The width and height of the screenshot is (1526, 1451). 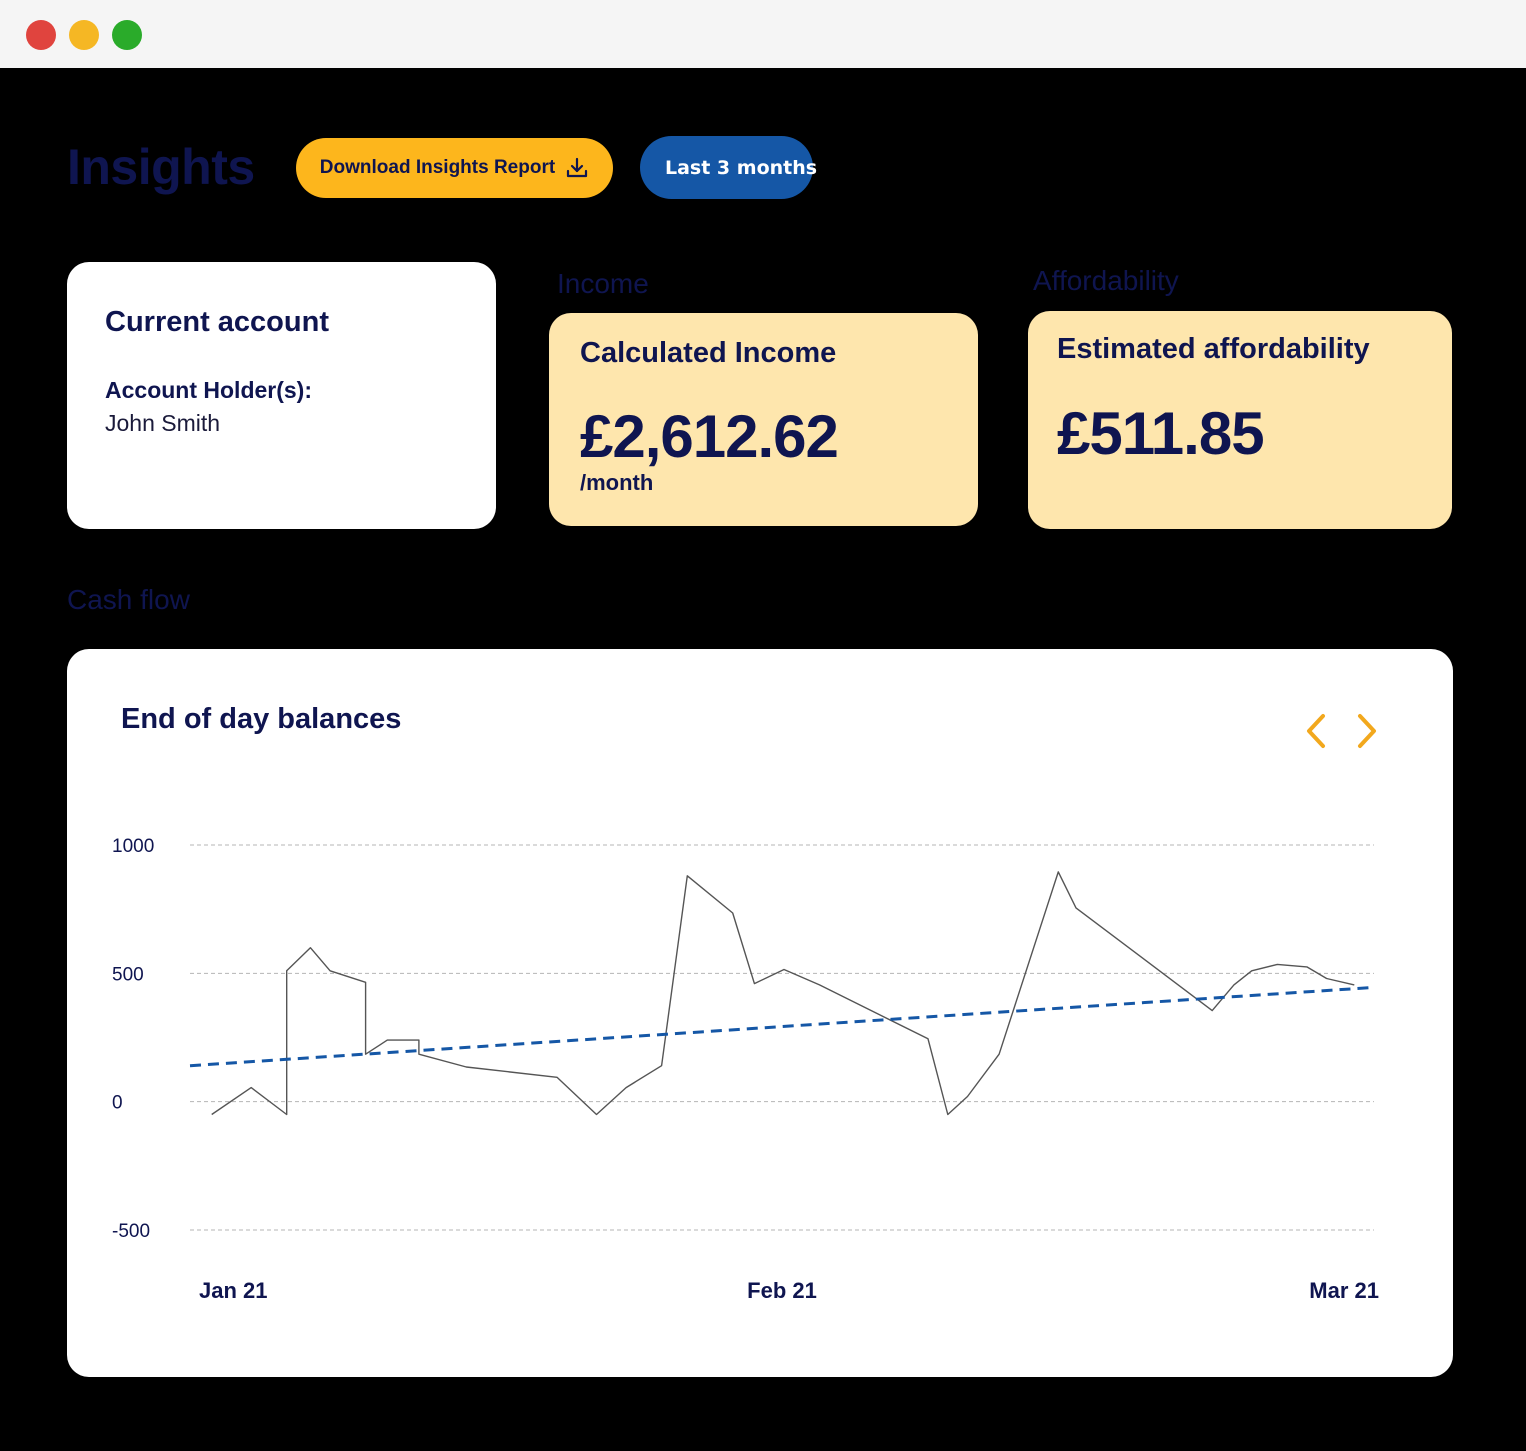 I want to click on download-insights-report-button: Download Insights Report, so click(x=454, y=168).